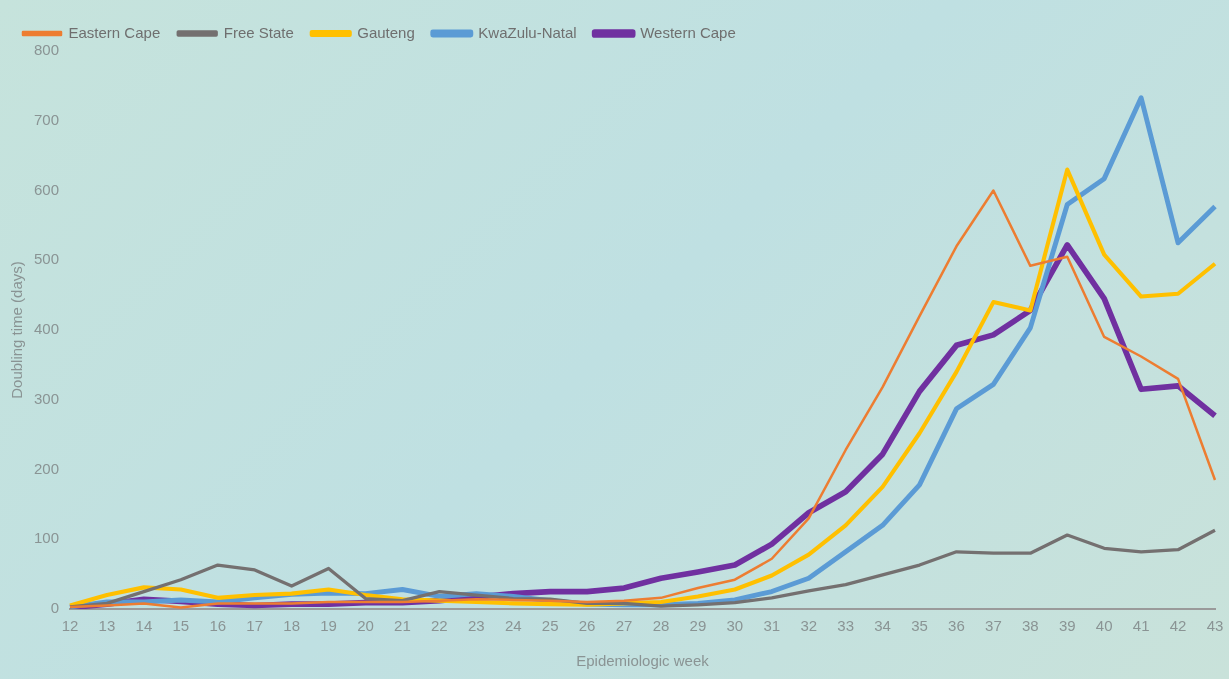 Image resolution: width=1229 pixels, height=679 pixels. I want to click on x-tick-label: 18, so click(291, 626).